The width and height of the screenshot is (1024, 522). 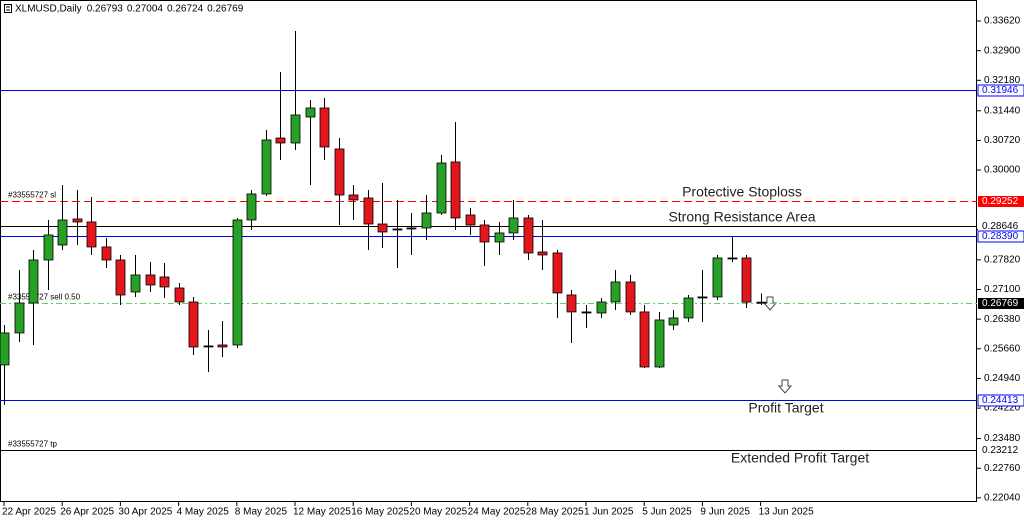 What do you see at coordinates (438, 512) in the screenshot?
I see `x-tick-label: 20 May 2025` at bounding box center [438, 512].